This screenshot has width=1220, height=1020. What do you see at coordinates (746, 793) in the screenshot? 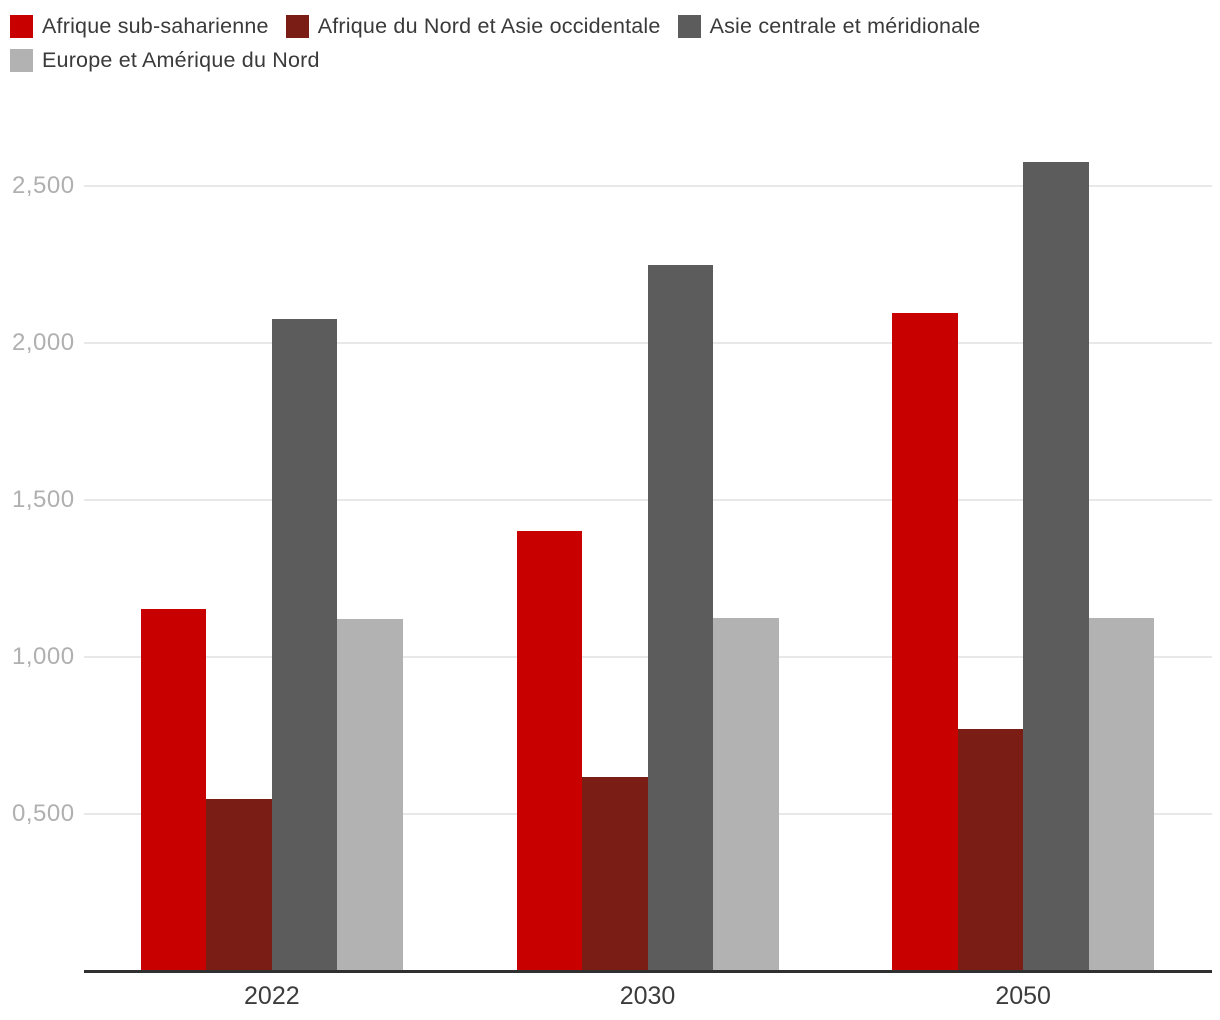
I see `bar-2030-series3` at bounding box center [746, 793].